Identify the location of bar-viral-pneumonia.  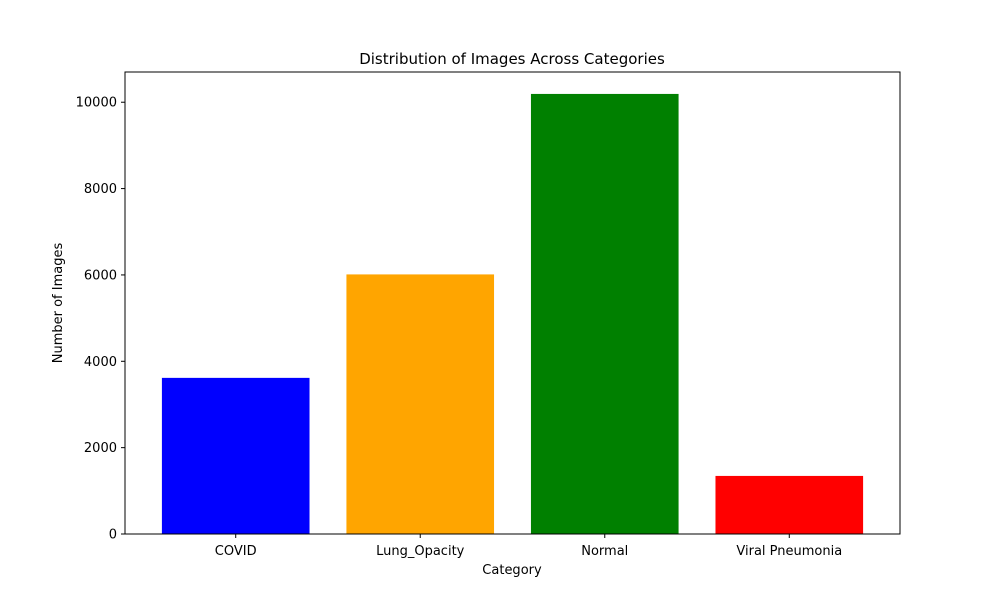
(789, 504).